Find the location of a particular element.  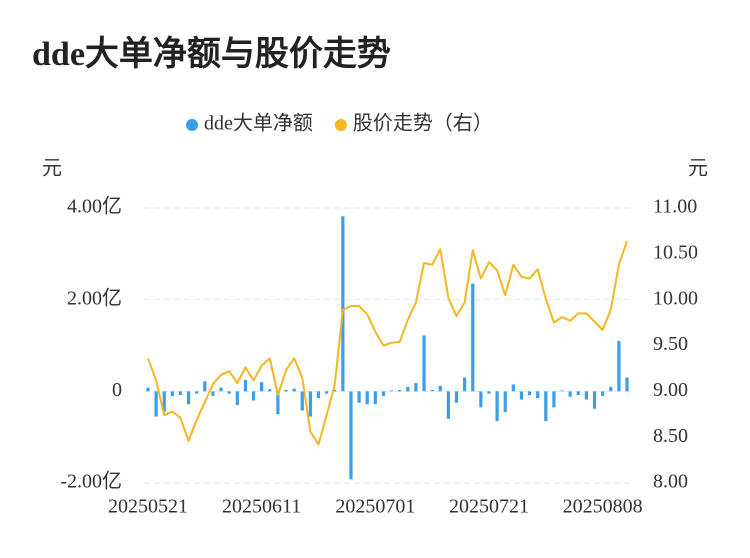

y2-tick-label: 10.50 is located at coordinates (675, 252).